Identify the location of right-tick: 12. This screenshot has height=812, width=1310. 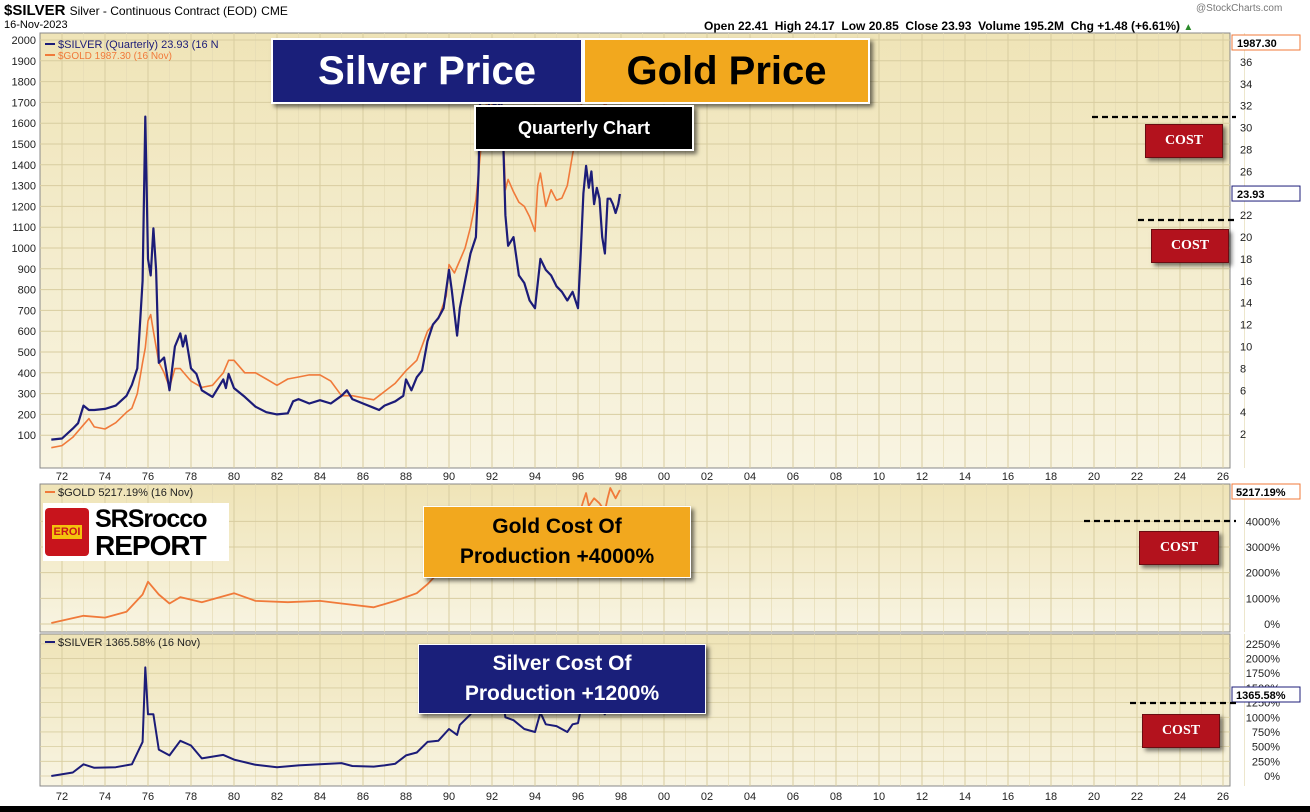
(1246, 326).